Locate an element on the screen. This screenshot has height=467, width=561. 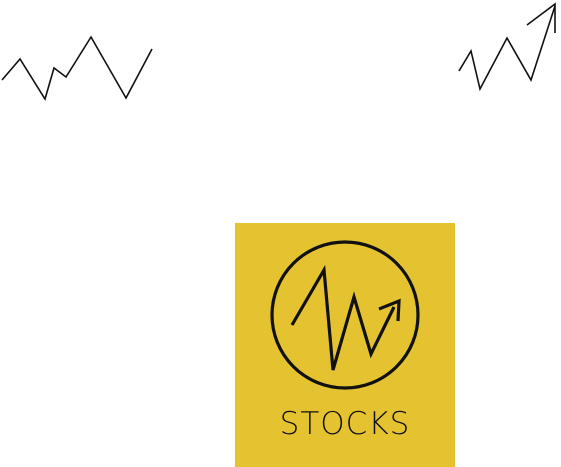
zigzag-up-arrow-icon is located at coordinates (507, 47).